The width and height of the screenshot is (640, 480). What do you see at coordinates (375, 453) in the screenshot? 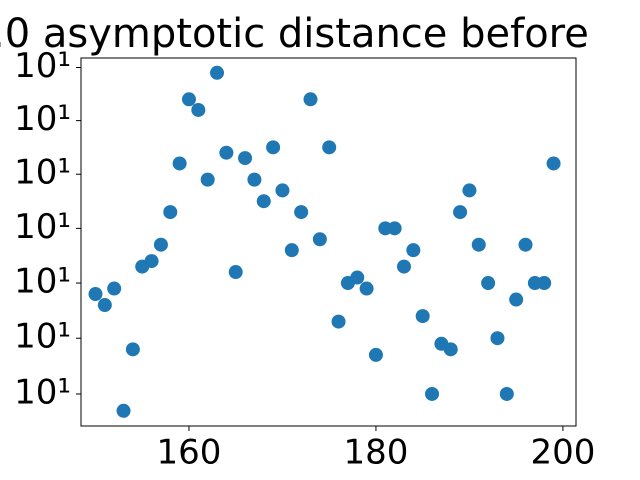
I see `x-tick-label: 180` at bounding box center [375, 453].